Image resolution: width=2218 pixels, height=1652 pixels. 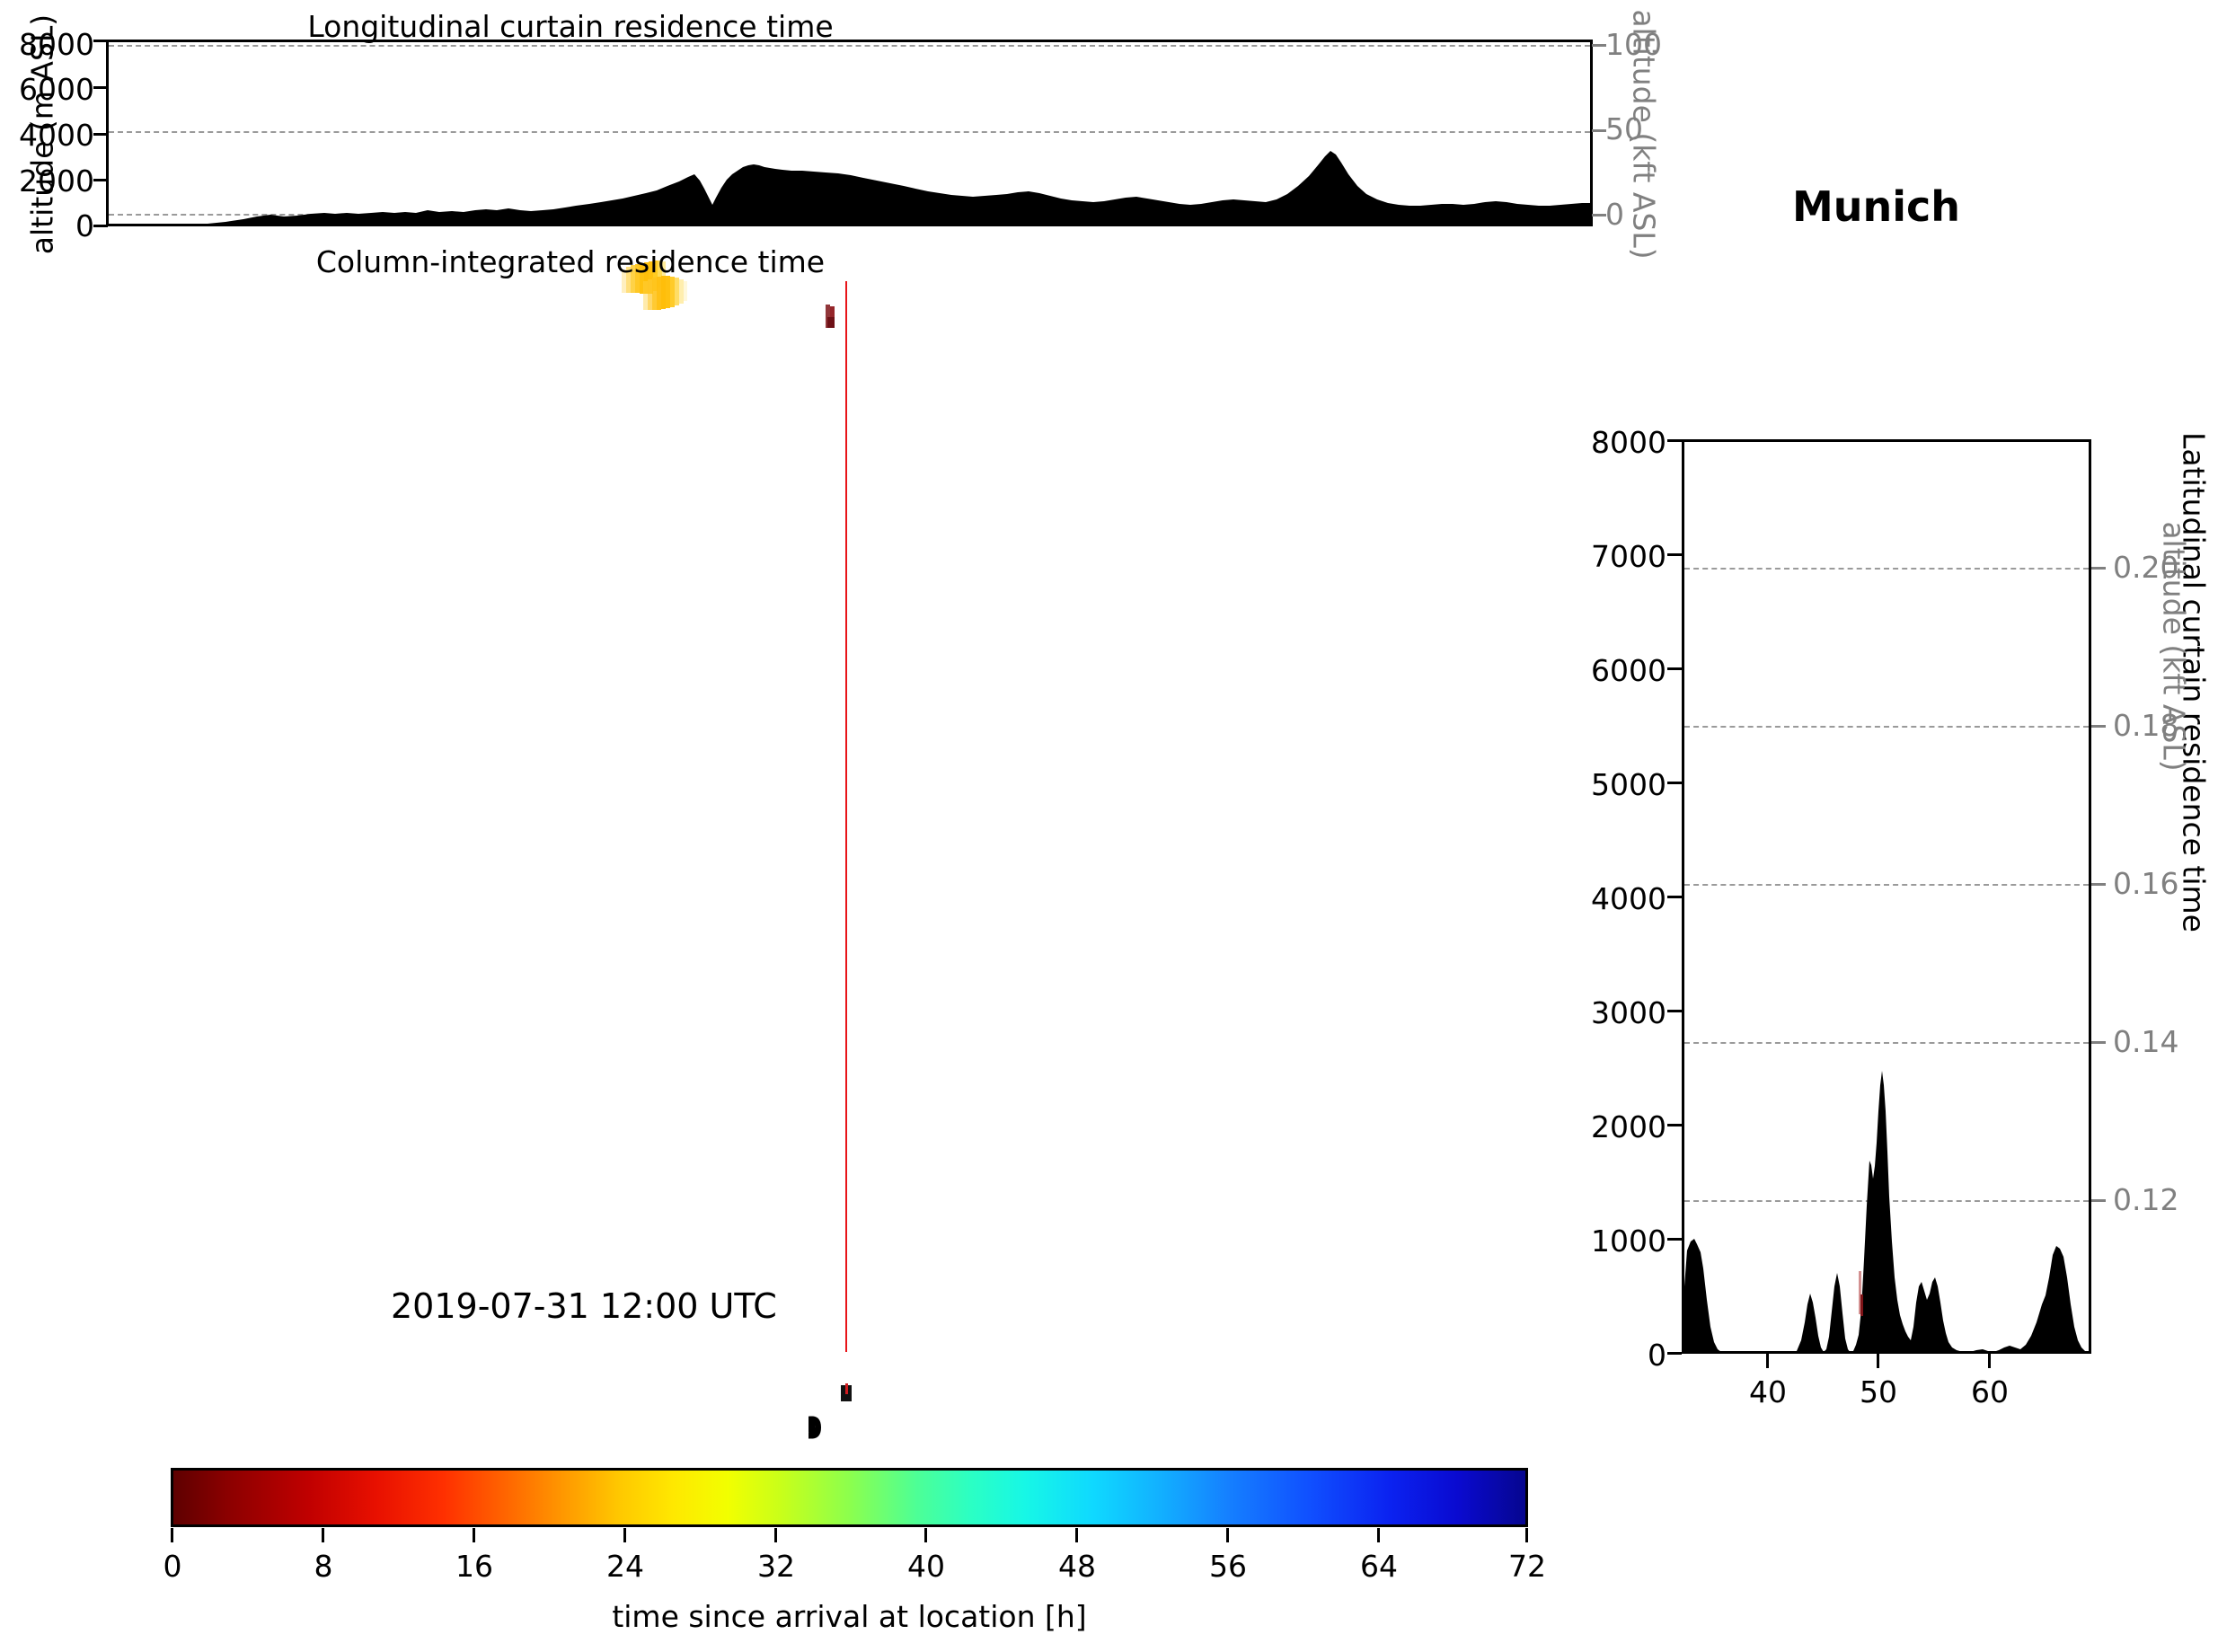 I want to click on longitudinal-ytick-8000: 8000, so click(x=56, y=44).